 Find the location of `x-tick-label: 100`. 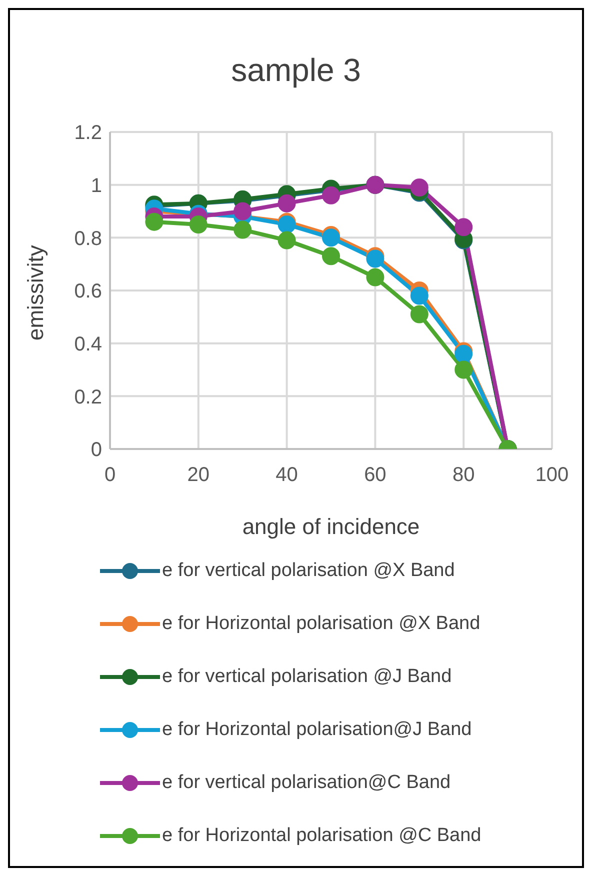

x-tick-label: 100 is located at coordinates (552, 475).